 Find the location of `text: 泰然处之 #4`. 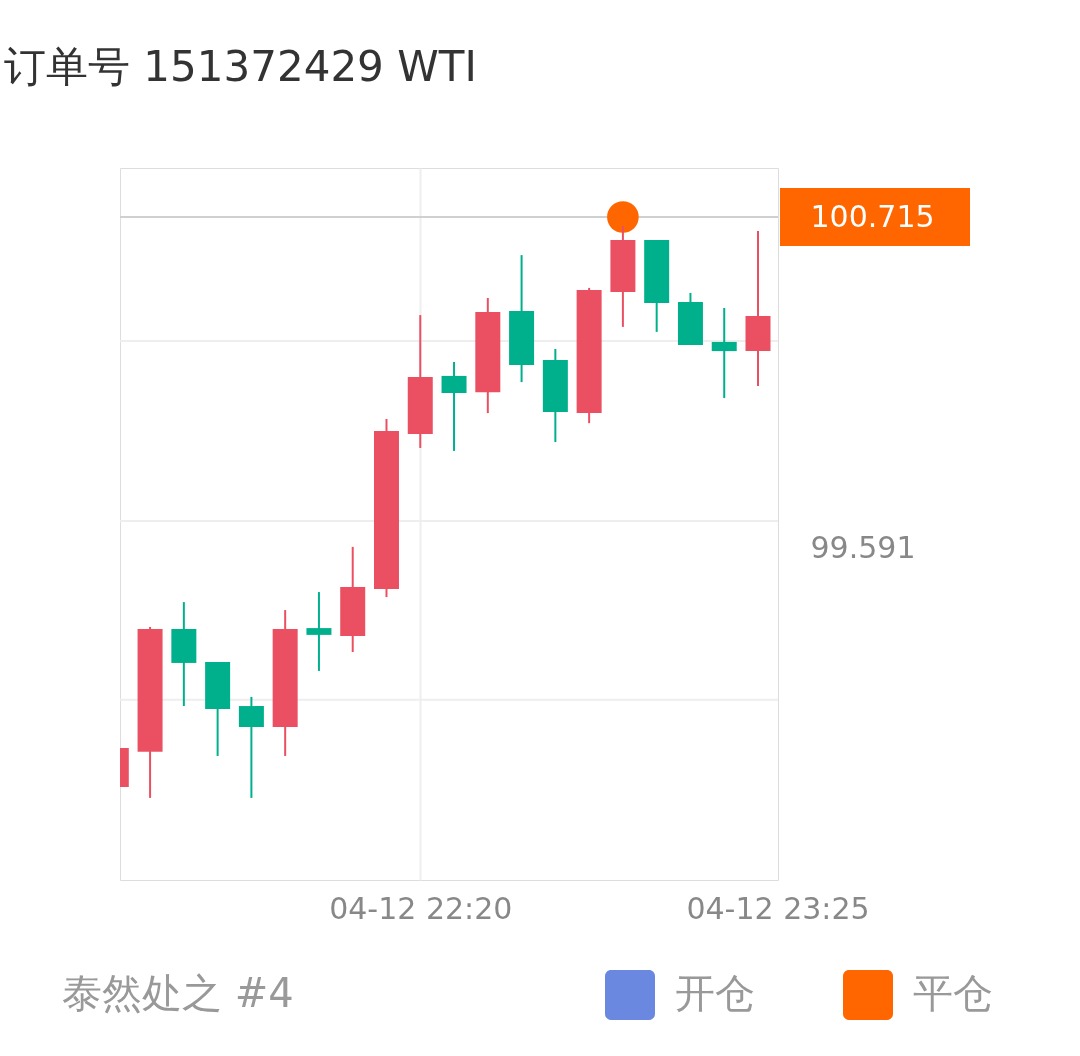

text: 泰然处之 #4 is located at coordinates (178, 993).